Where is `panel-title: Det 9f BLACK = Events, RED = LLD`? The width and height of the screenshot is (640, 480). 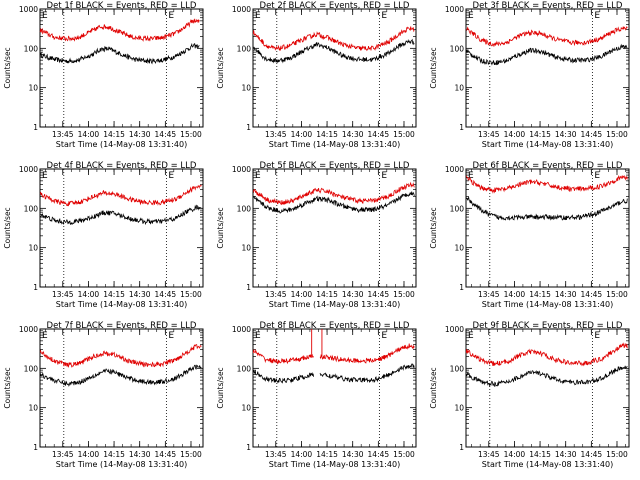 panel-title: Det 9f BLACK = Events, RED = LLD is located at coordinates (548, 326).